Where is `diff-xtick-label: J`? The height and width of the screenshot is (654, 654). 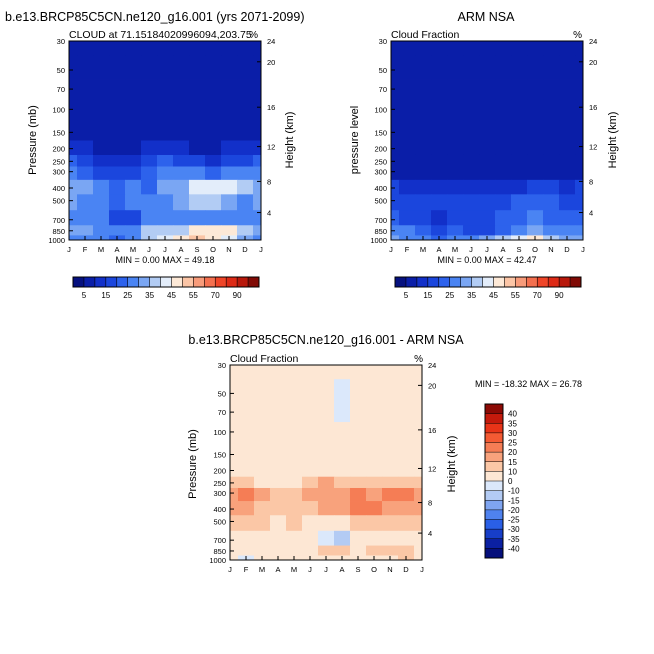 diff-xtick-label: J is located at coordinates (310, 569).